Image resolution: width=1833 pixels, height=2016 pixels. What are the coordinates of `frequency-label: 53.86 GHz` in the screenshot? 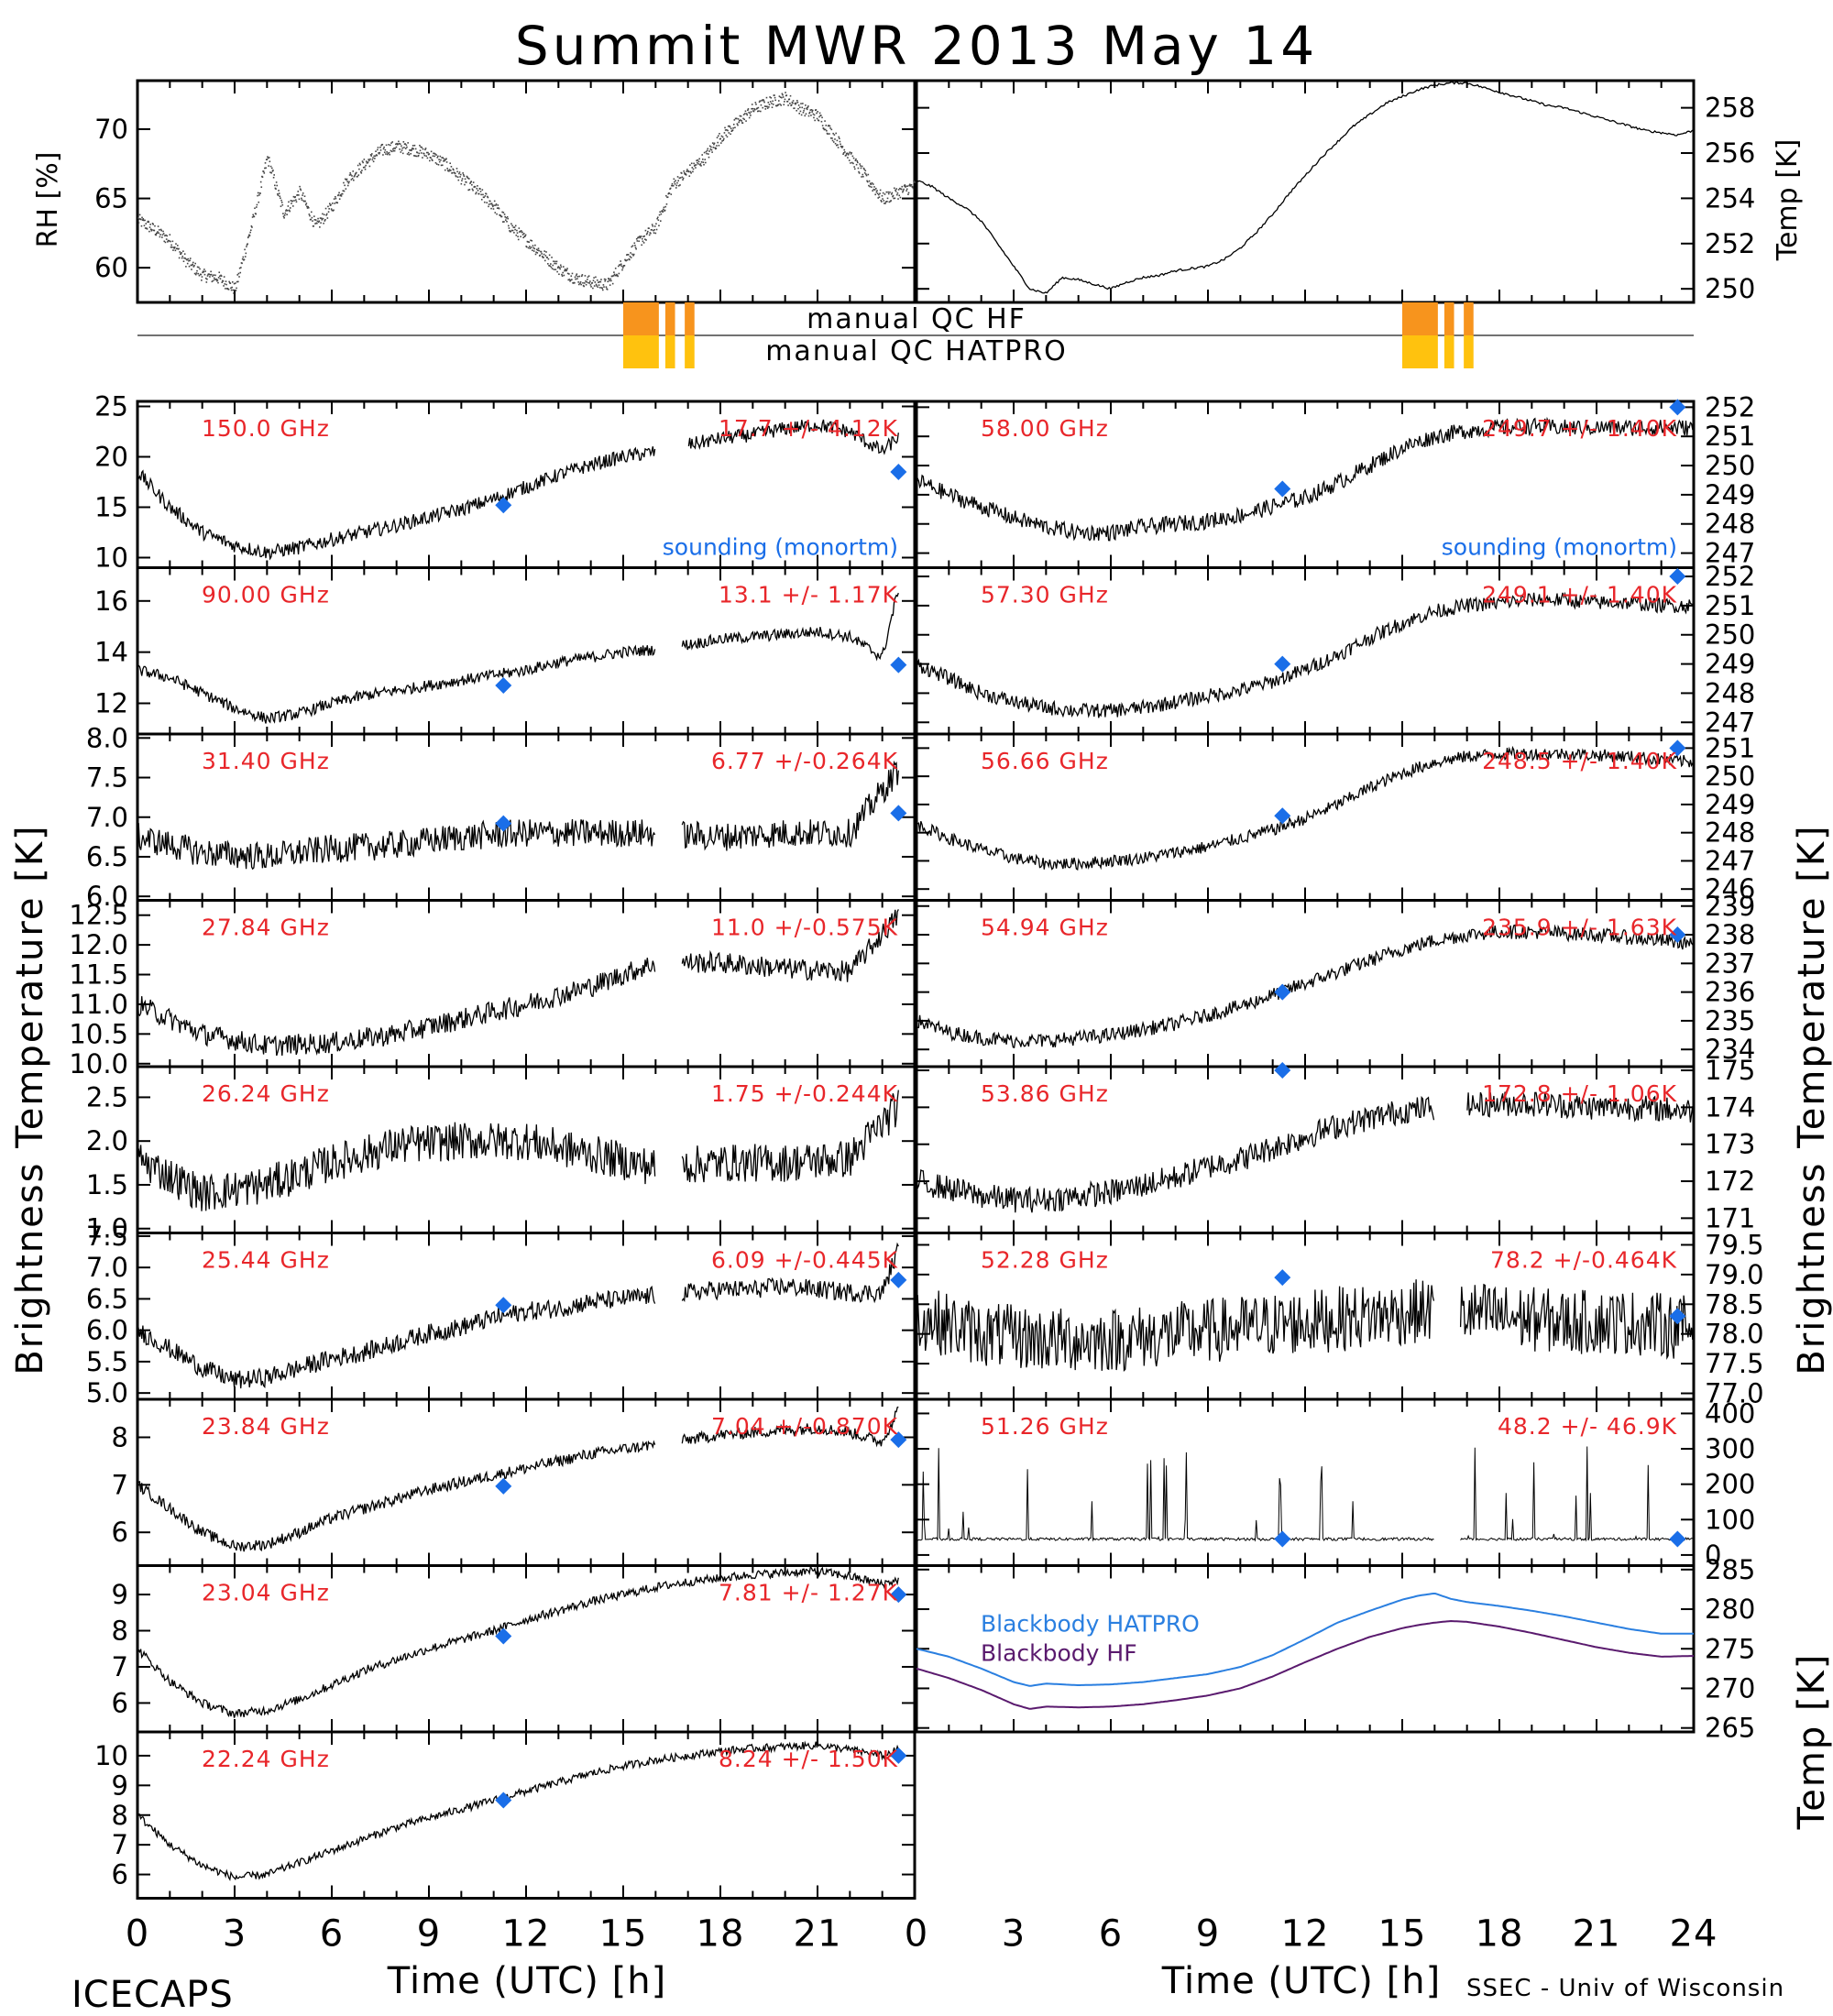 It's located at (1045, 1093).